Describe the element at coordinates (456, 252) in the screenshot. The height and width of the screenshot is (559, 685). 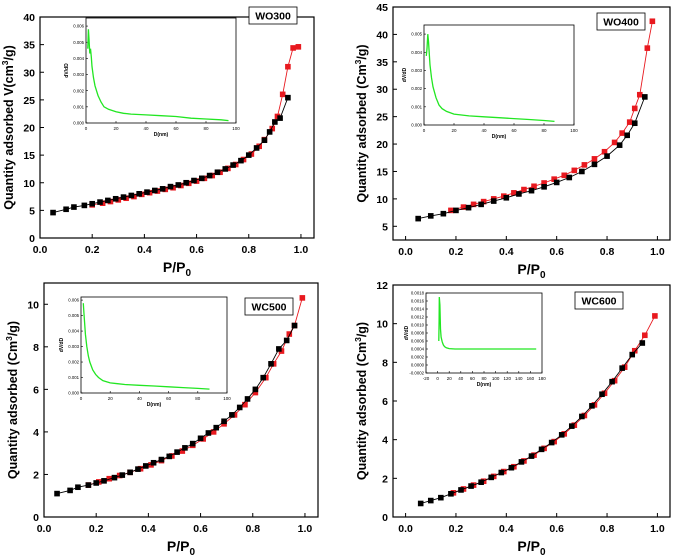
I see `x-tick-label: 0.2` at that location.